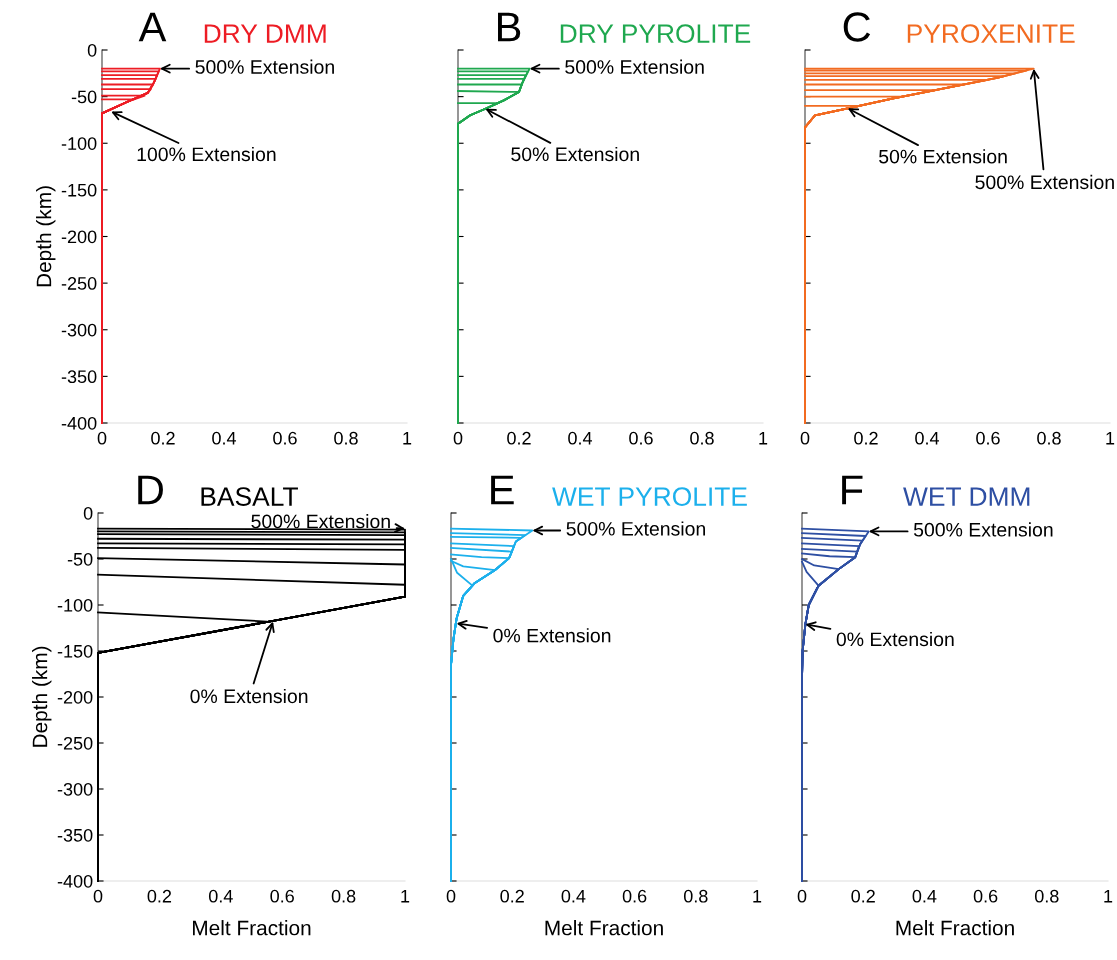  What do you see at coordinates (502, 490) in the screenshot?
I see `chart-title: E` at bounding box center [502, 490].